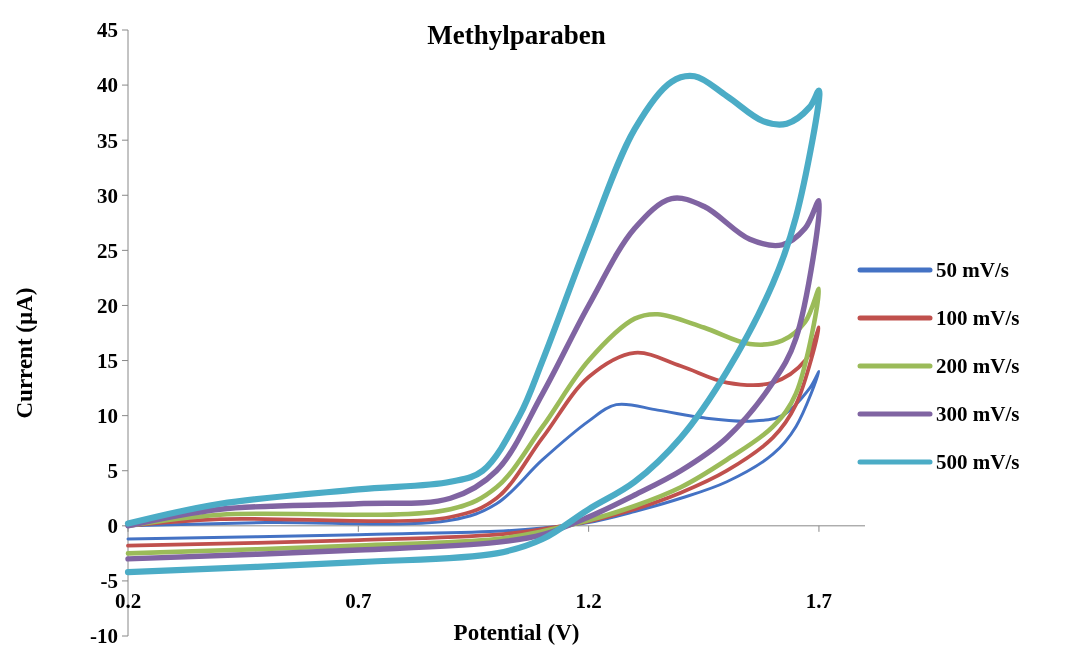  Describe the element at coordinates (516, 35) in the screenshot. I see `chart-title: Methylparaben` at that location.